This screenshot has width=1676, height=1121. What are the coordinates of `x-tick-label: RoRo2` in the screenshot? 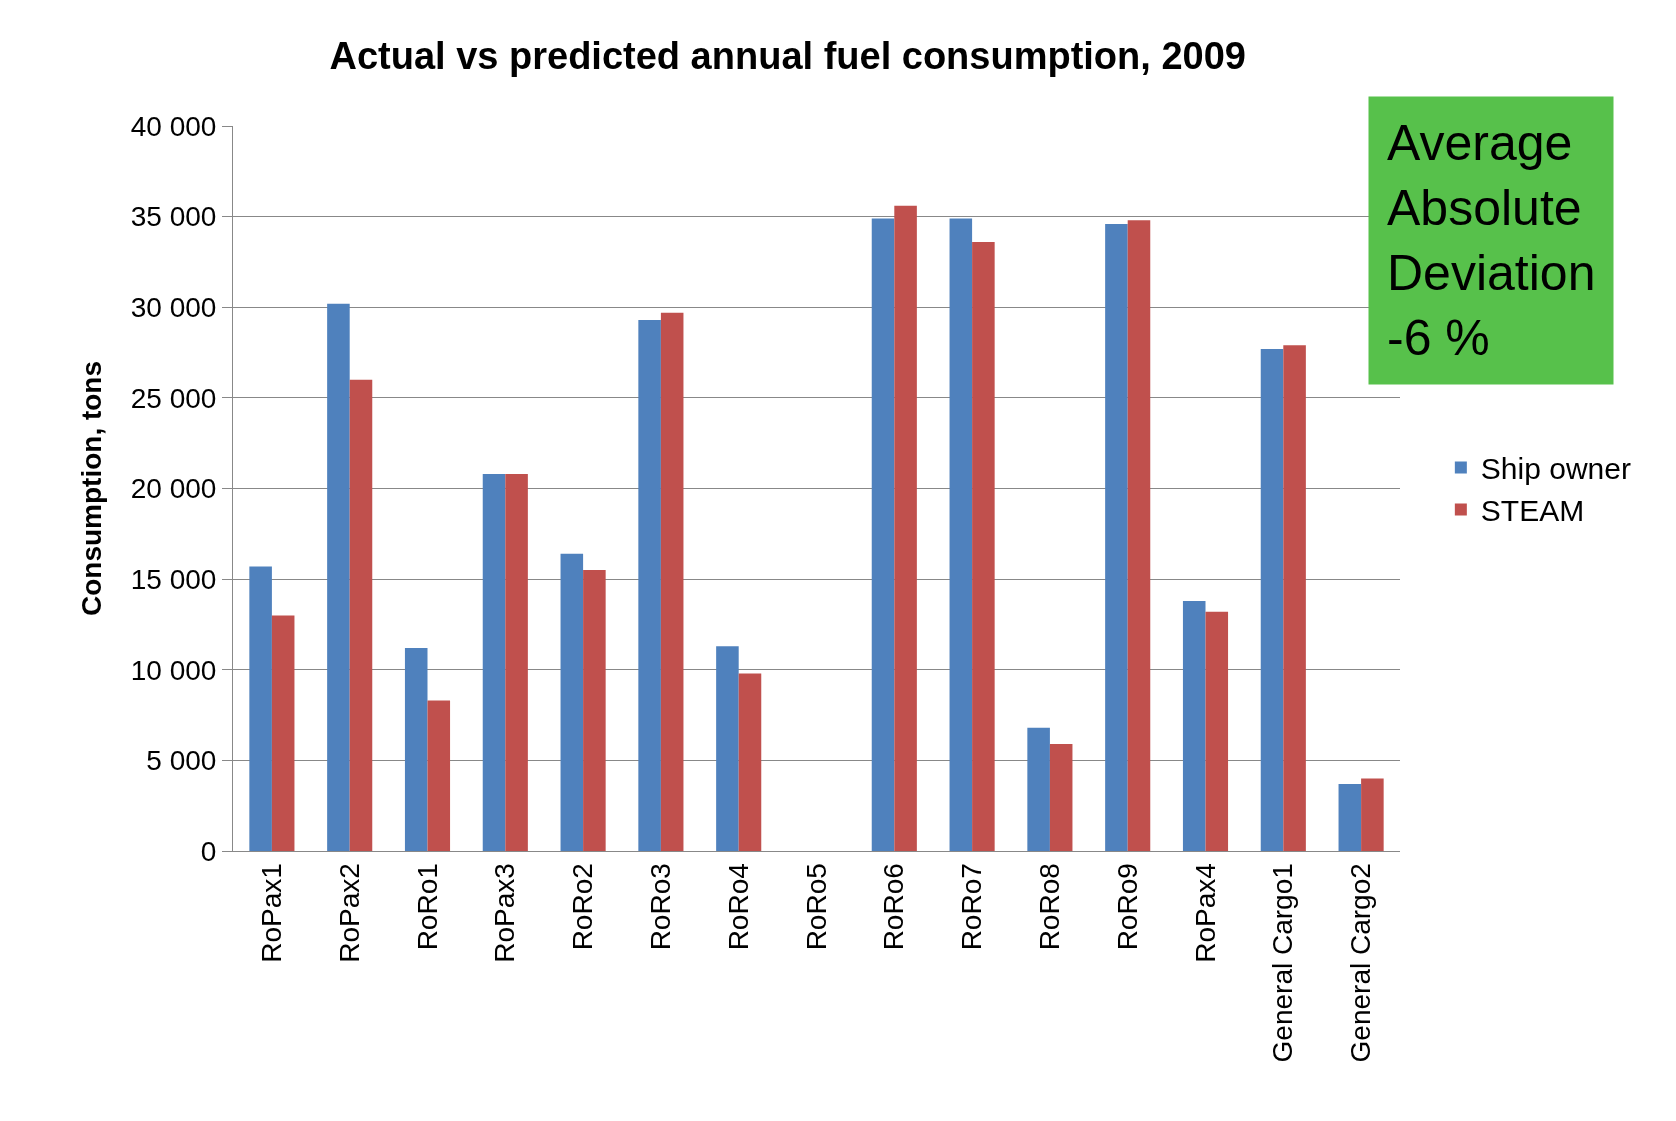 It's located at (583, 907).